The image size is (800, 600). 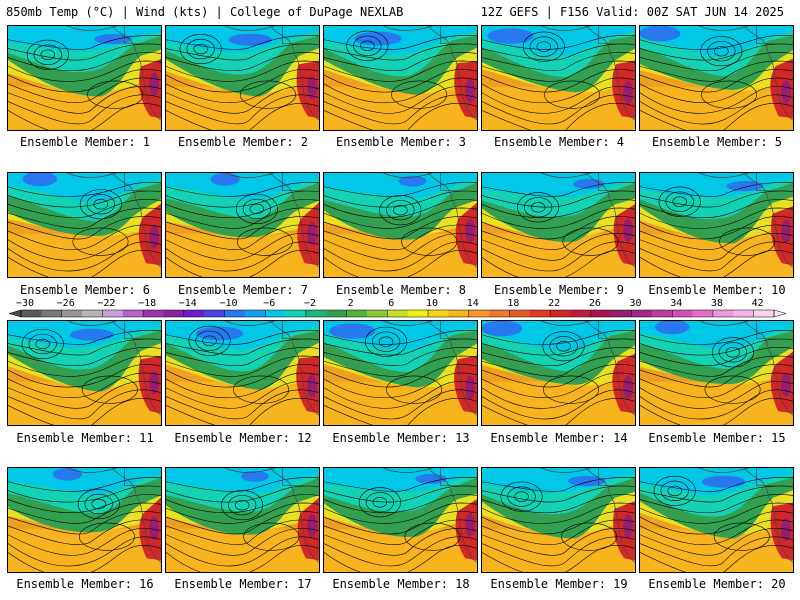 I want to click on colorbar-tick-label: 14, so click(x=473, y=303).